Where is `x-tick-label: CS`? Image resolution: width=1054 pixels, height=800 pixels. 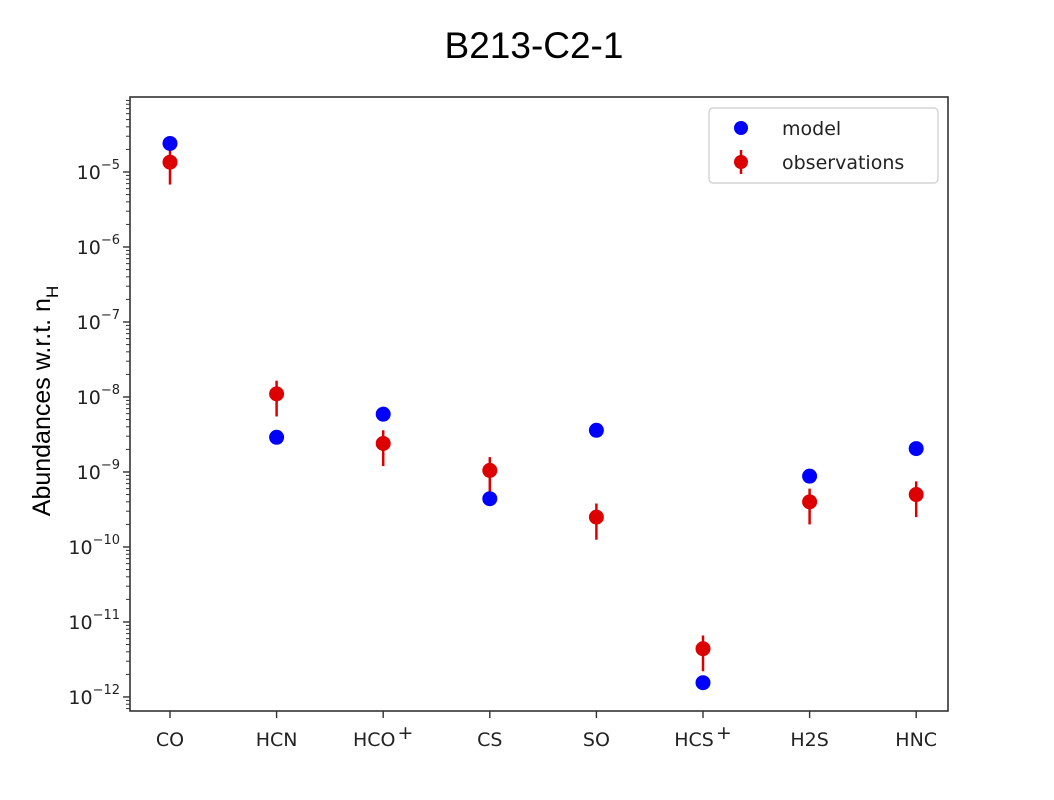
x-tick-label: CS is located at coordinates (489, 740).